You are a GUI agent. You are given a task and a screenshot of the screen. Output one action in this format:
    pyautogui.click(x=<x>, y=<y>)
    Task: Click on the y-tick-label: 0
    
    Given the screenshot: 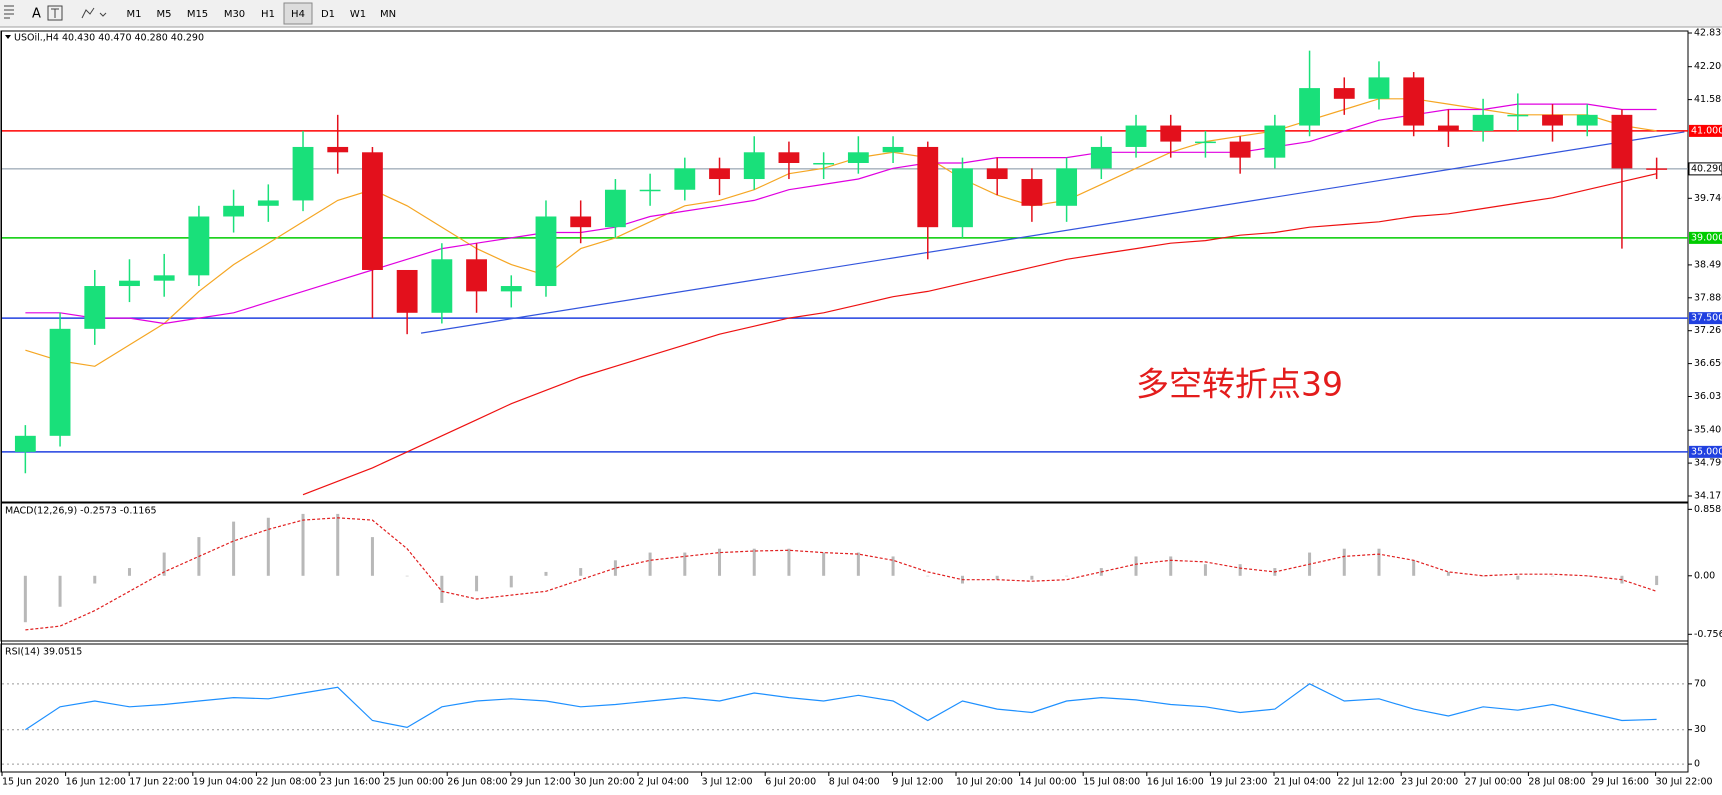 What is the action you would take?
    pyautogui.click(x=1697, y=764)
    